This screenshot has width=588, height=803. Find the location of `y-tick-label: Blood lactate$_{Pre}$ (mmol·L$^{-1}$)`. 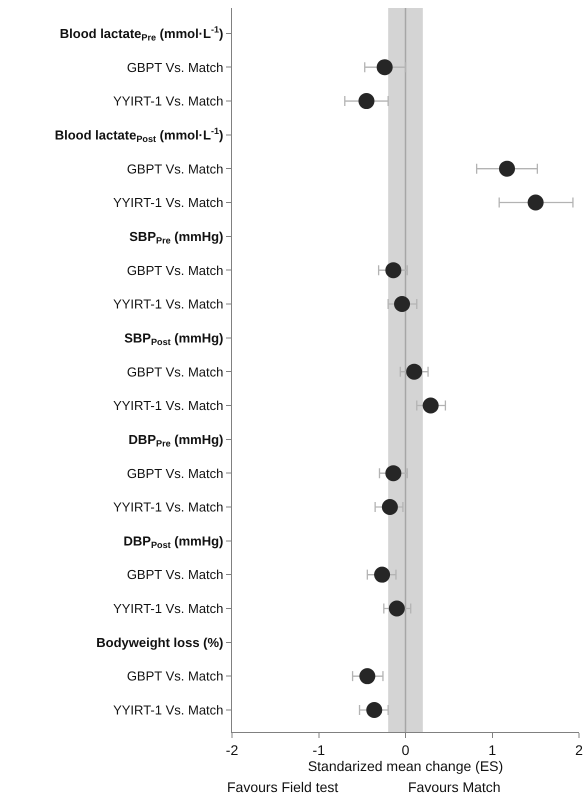

y-tick-label: Blood lactate$_{Pre}$ (mmol·L$^{-1}$) is located at coordinates (142, 33).